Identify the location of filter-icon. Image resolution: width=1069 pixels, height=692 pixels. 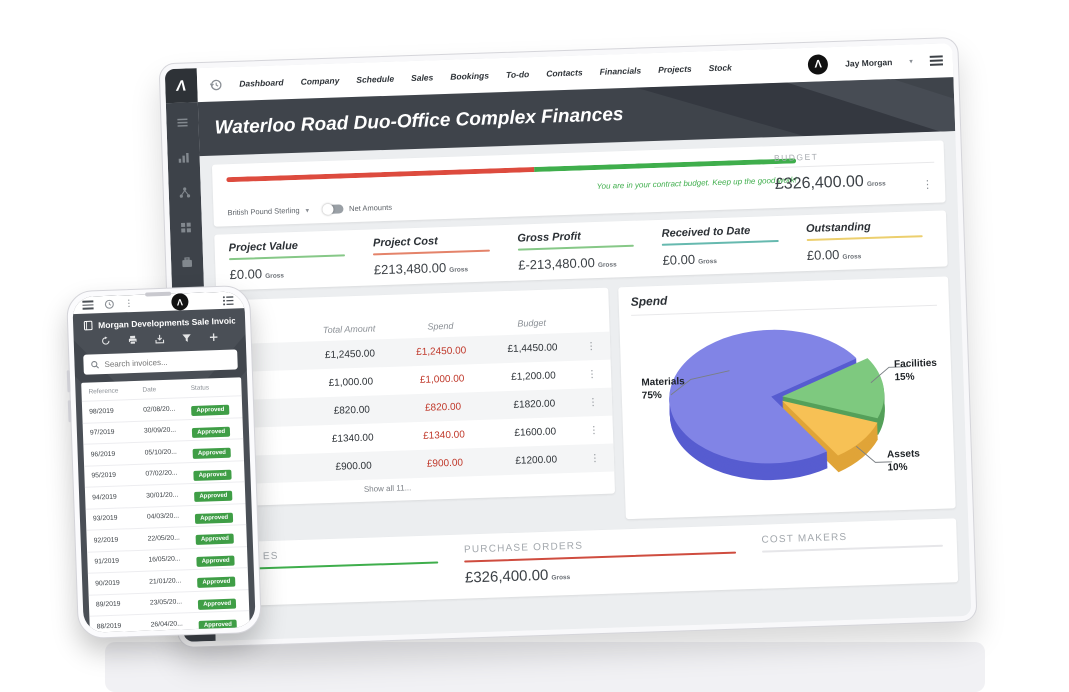
(187, 338).